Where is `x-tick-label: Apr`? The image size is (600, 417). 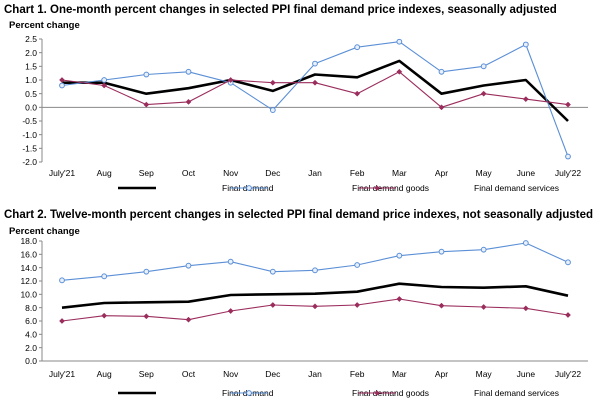
x-tick-label: Apr is located at coordinates (441, 374).